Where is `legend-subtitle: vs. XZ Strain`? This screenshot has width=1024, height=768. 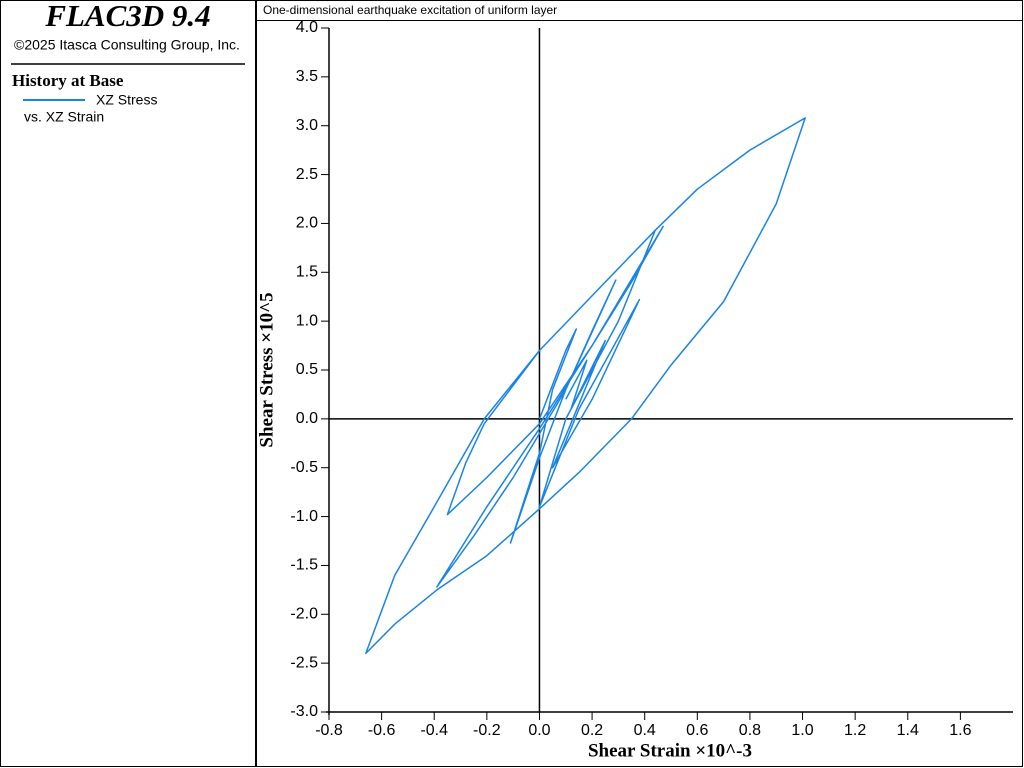 legend-subtitle: vs. XZ Strain is located at coordinates (64, 117).